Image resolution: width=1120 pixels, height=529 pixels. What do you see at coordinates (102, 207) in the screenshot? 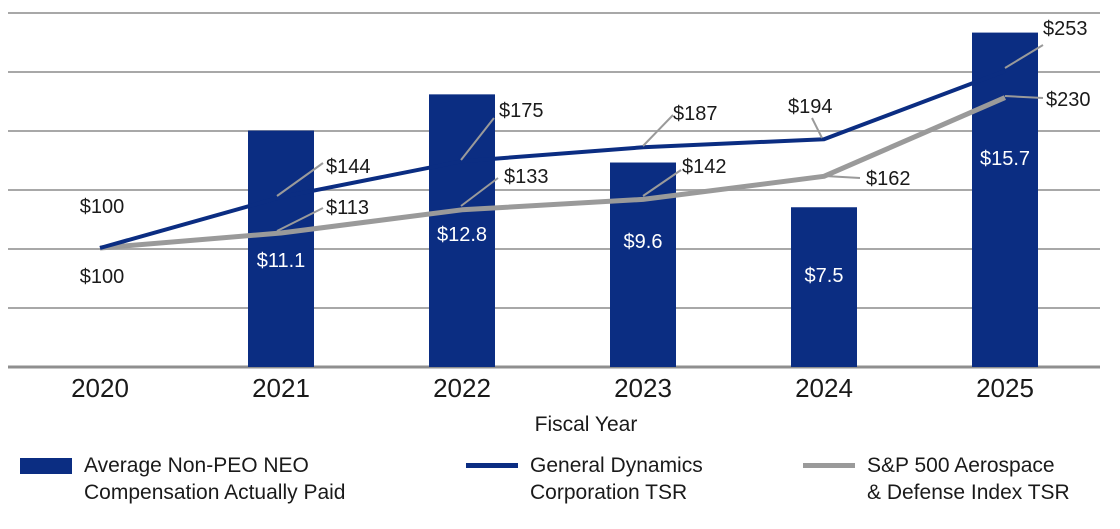
I see `gd-tsr-value-label: $100` at bounding box center [102, 207].